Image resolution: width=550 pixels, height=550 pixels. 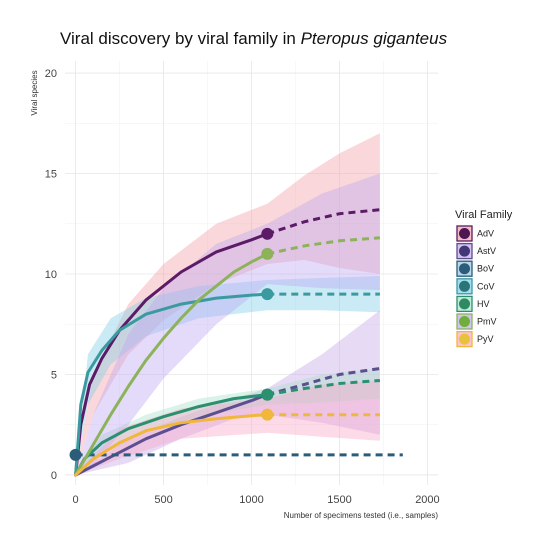 What do you see at coordinates (486, 286) in the screenshot?
I see `legend-label-CoV: CoV` at bounding box center [486, 286].